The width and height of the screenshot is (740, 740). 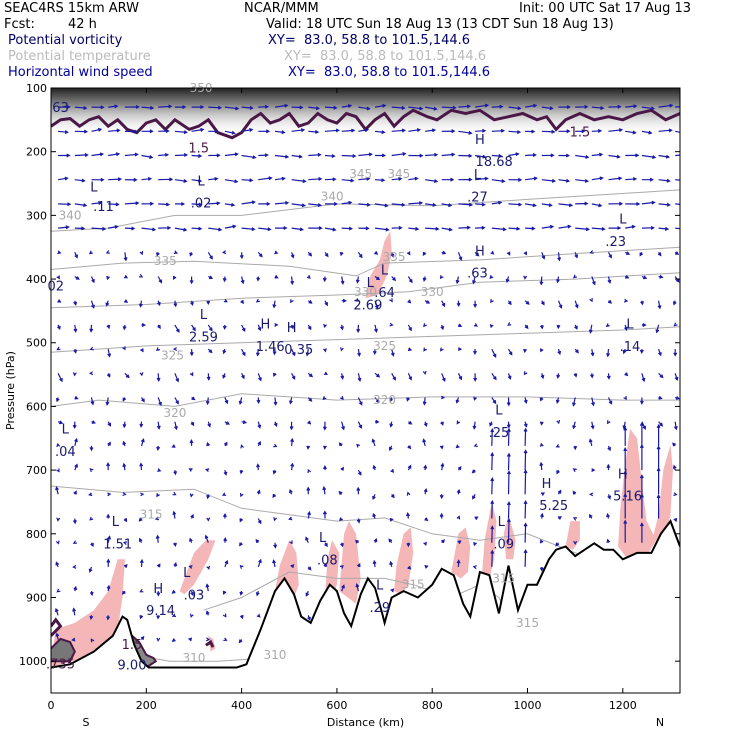 I want to click on y-tick-label: 800, so click(x=36, y=534).